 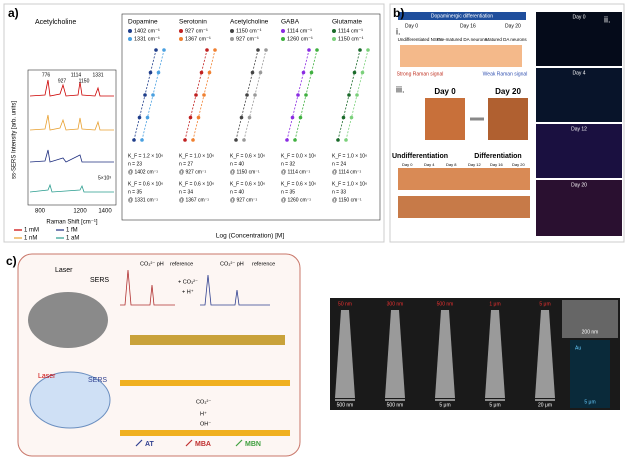 I want to click on reaction-label: OH⁻, so click(x=205, y=424).